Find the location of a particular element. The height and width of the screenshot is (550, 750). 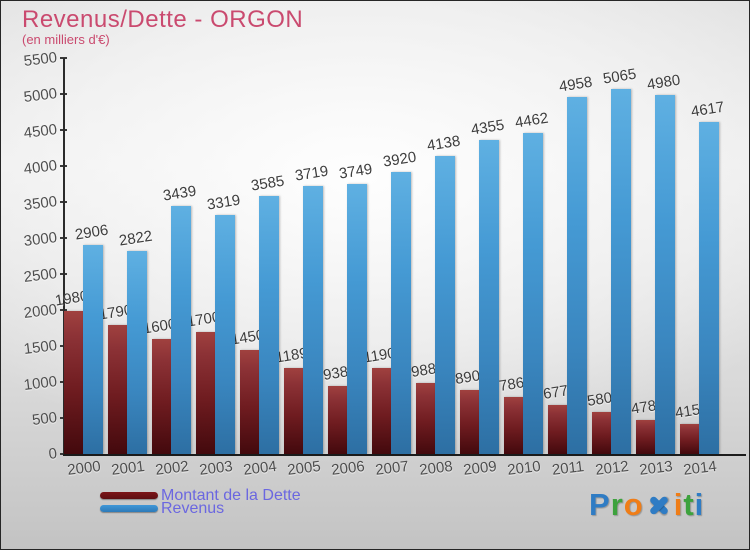

y-tick-label-0: 0 is located at coordinates (53, 454).